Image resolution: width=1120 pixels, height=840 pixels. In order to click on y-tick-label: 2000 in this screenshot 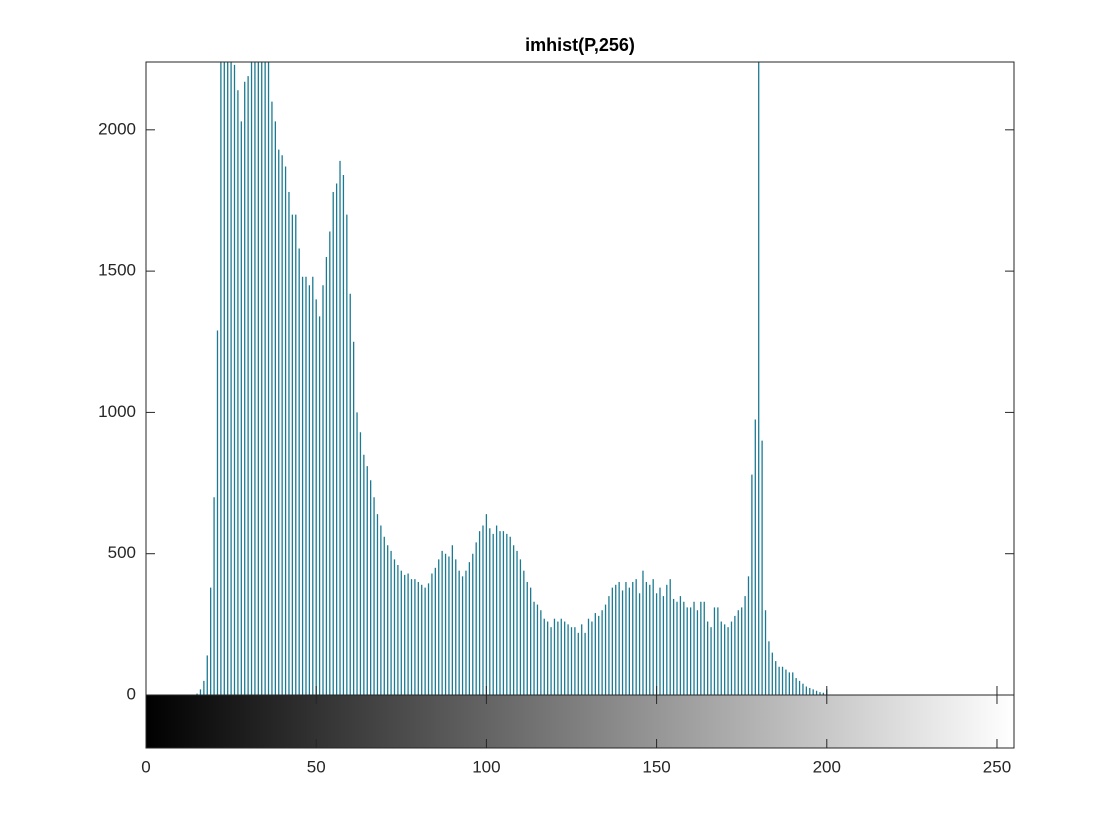, I will do `click(117, 128)`.